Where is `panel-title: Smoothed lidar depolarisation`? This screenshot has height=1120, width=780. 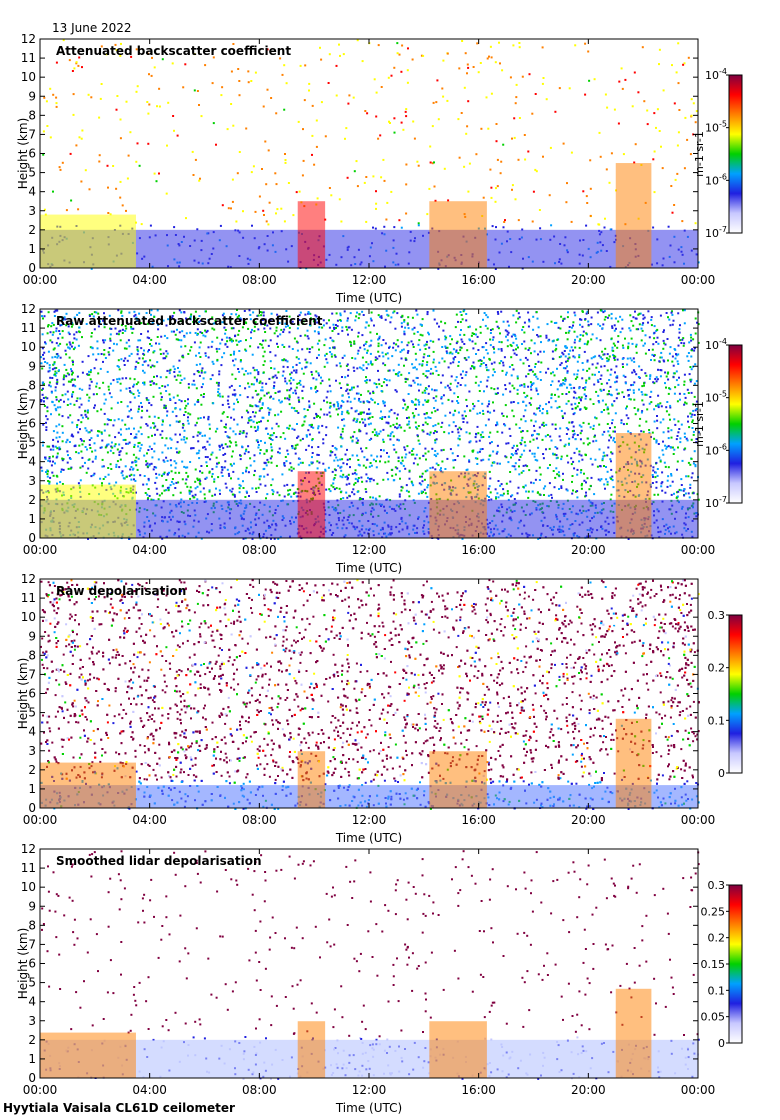
panel-title: Smoothed lidar depolarisation is located at coordinates (159, 861).